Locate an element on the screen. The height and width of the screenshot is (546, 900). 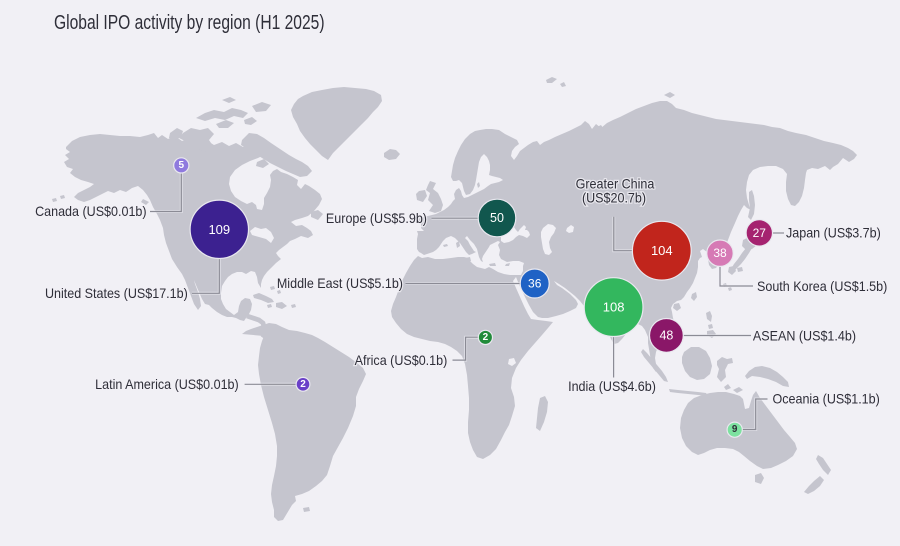
svg-text: 48 is located at coordinates (666, 335).